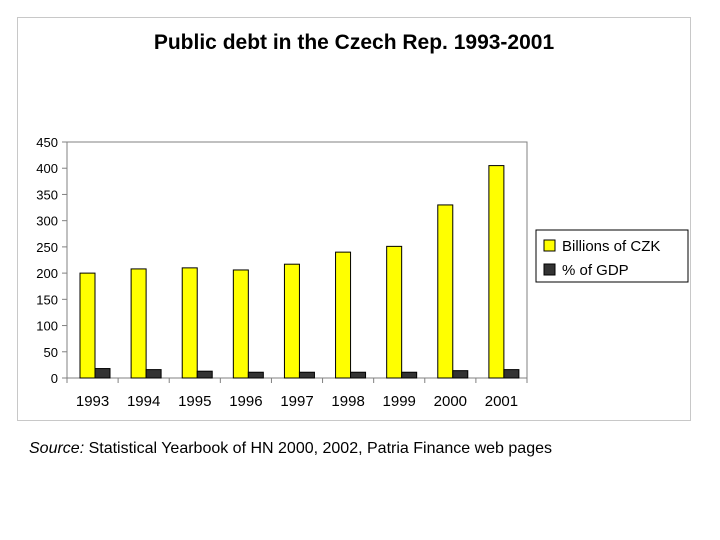 Image resolution: width=720 pixels, height=540 pixels. Describe the element at coordinates (47, 221) in the screenshot. I see `y-tick-label: 300` at that location.